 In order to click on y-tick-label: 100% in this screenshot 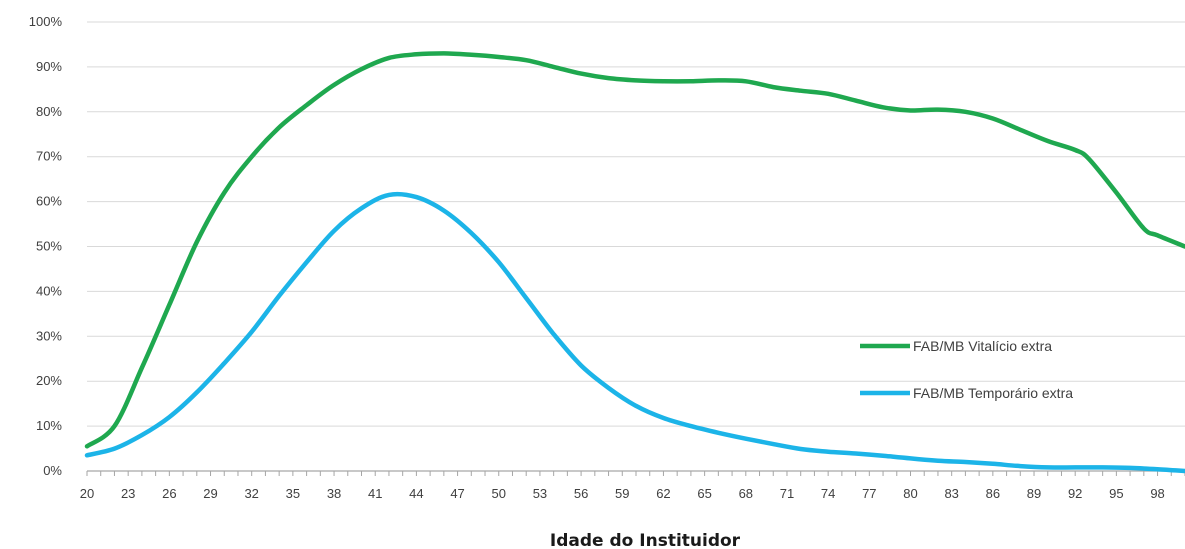, I will do `click(46, 21)`.